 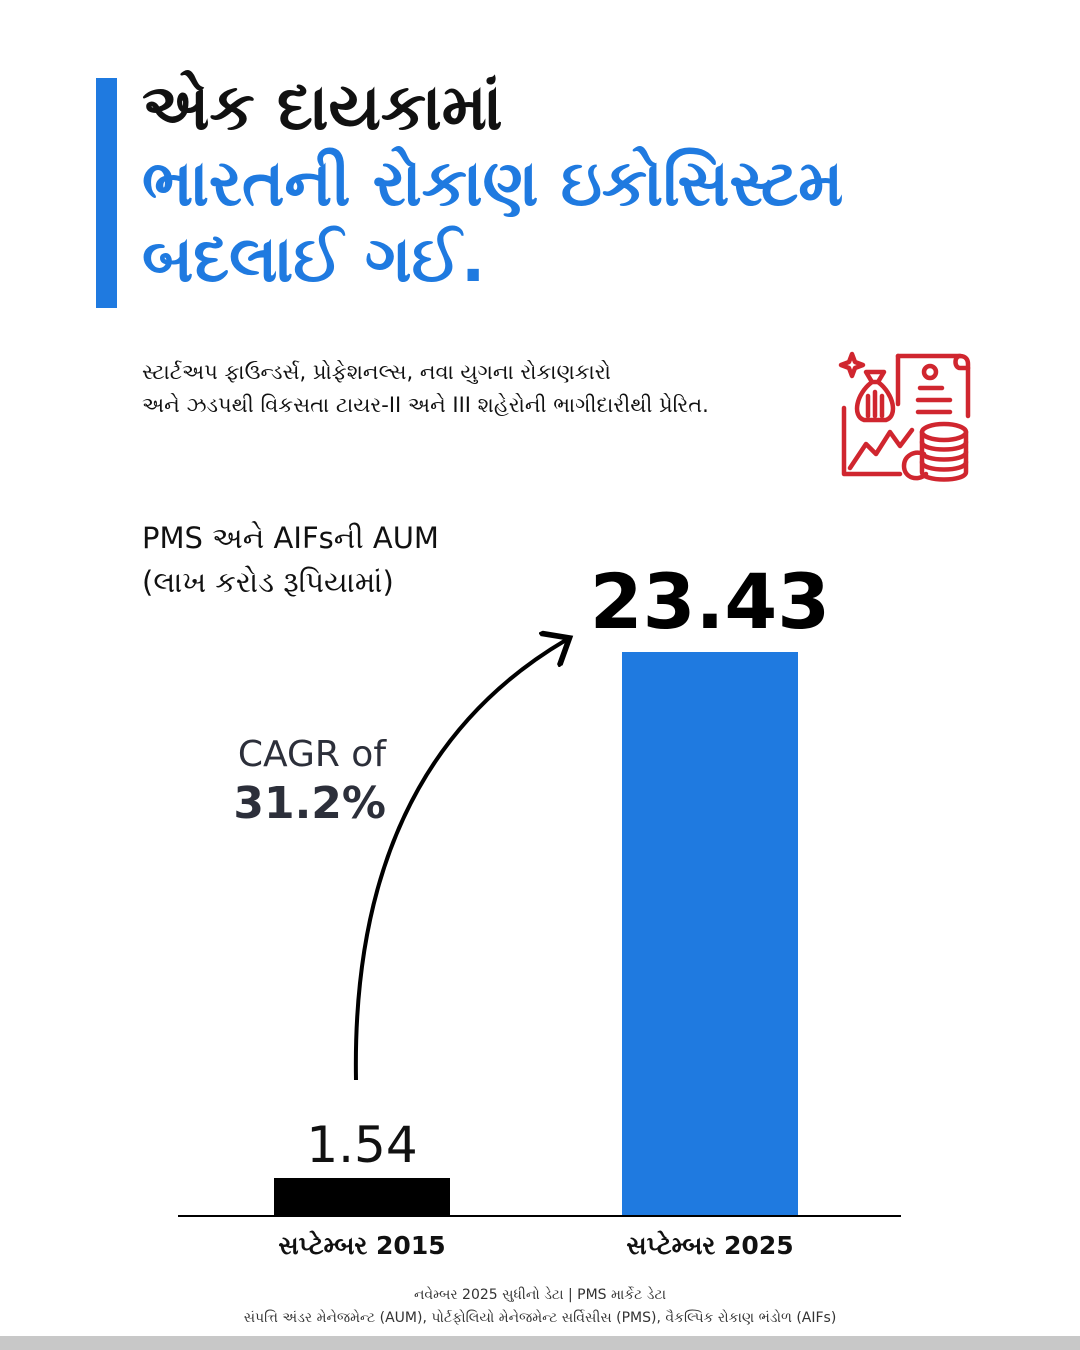 I want to click on chart-title-block: PMS અને AIFsની AUM (લાખ કરોડ રૂપિયામાં), so click(x=290, y=560).